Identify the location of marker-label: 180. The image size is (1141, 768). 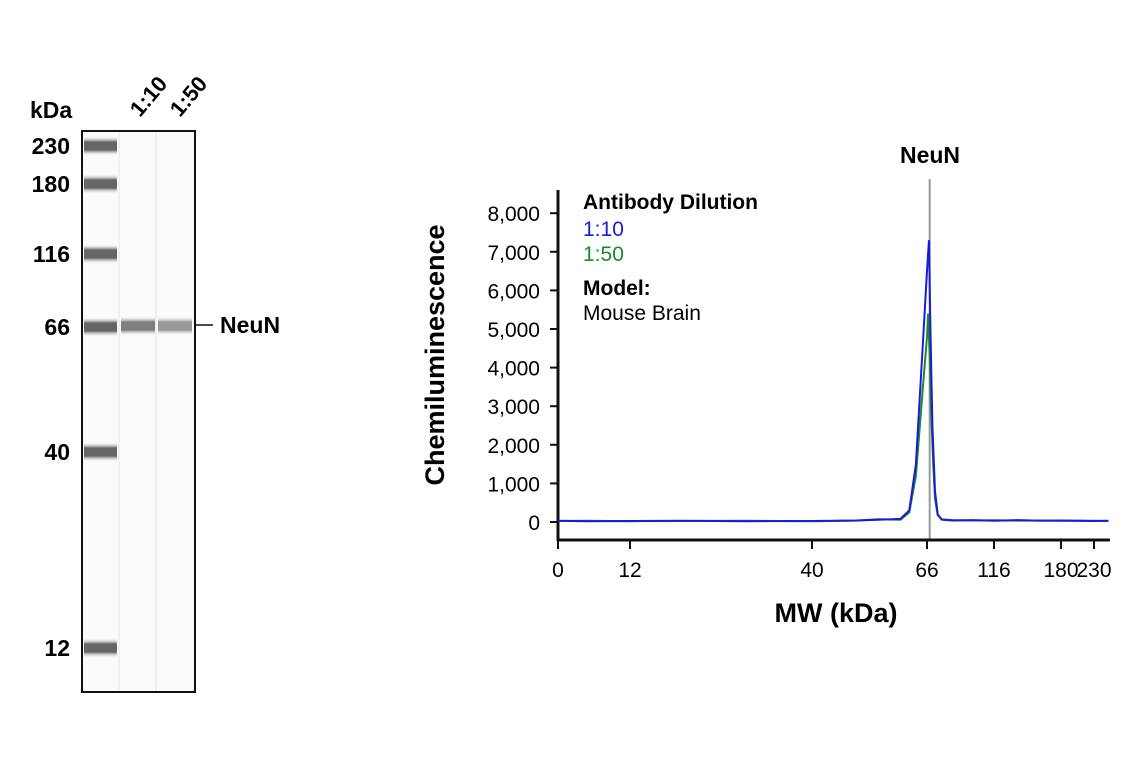
(51, 184).